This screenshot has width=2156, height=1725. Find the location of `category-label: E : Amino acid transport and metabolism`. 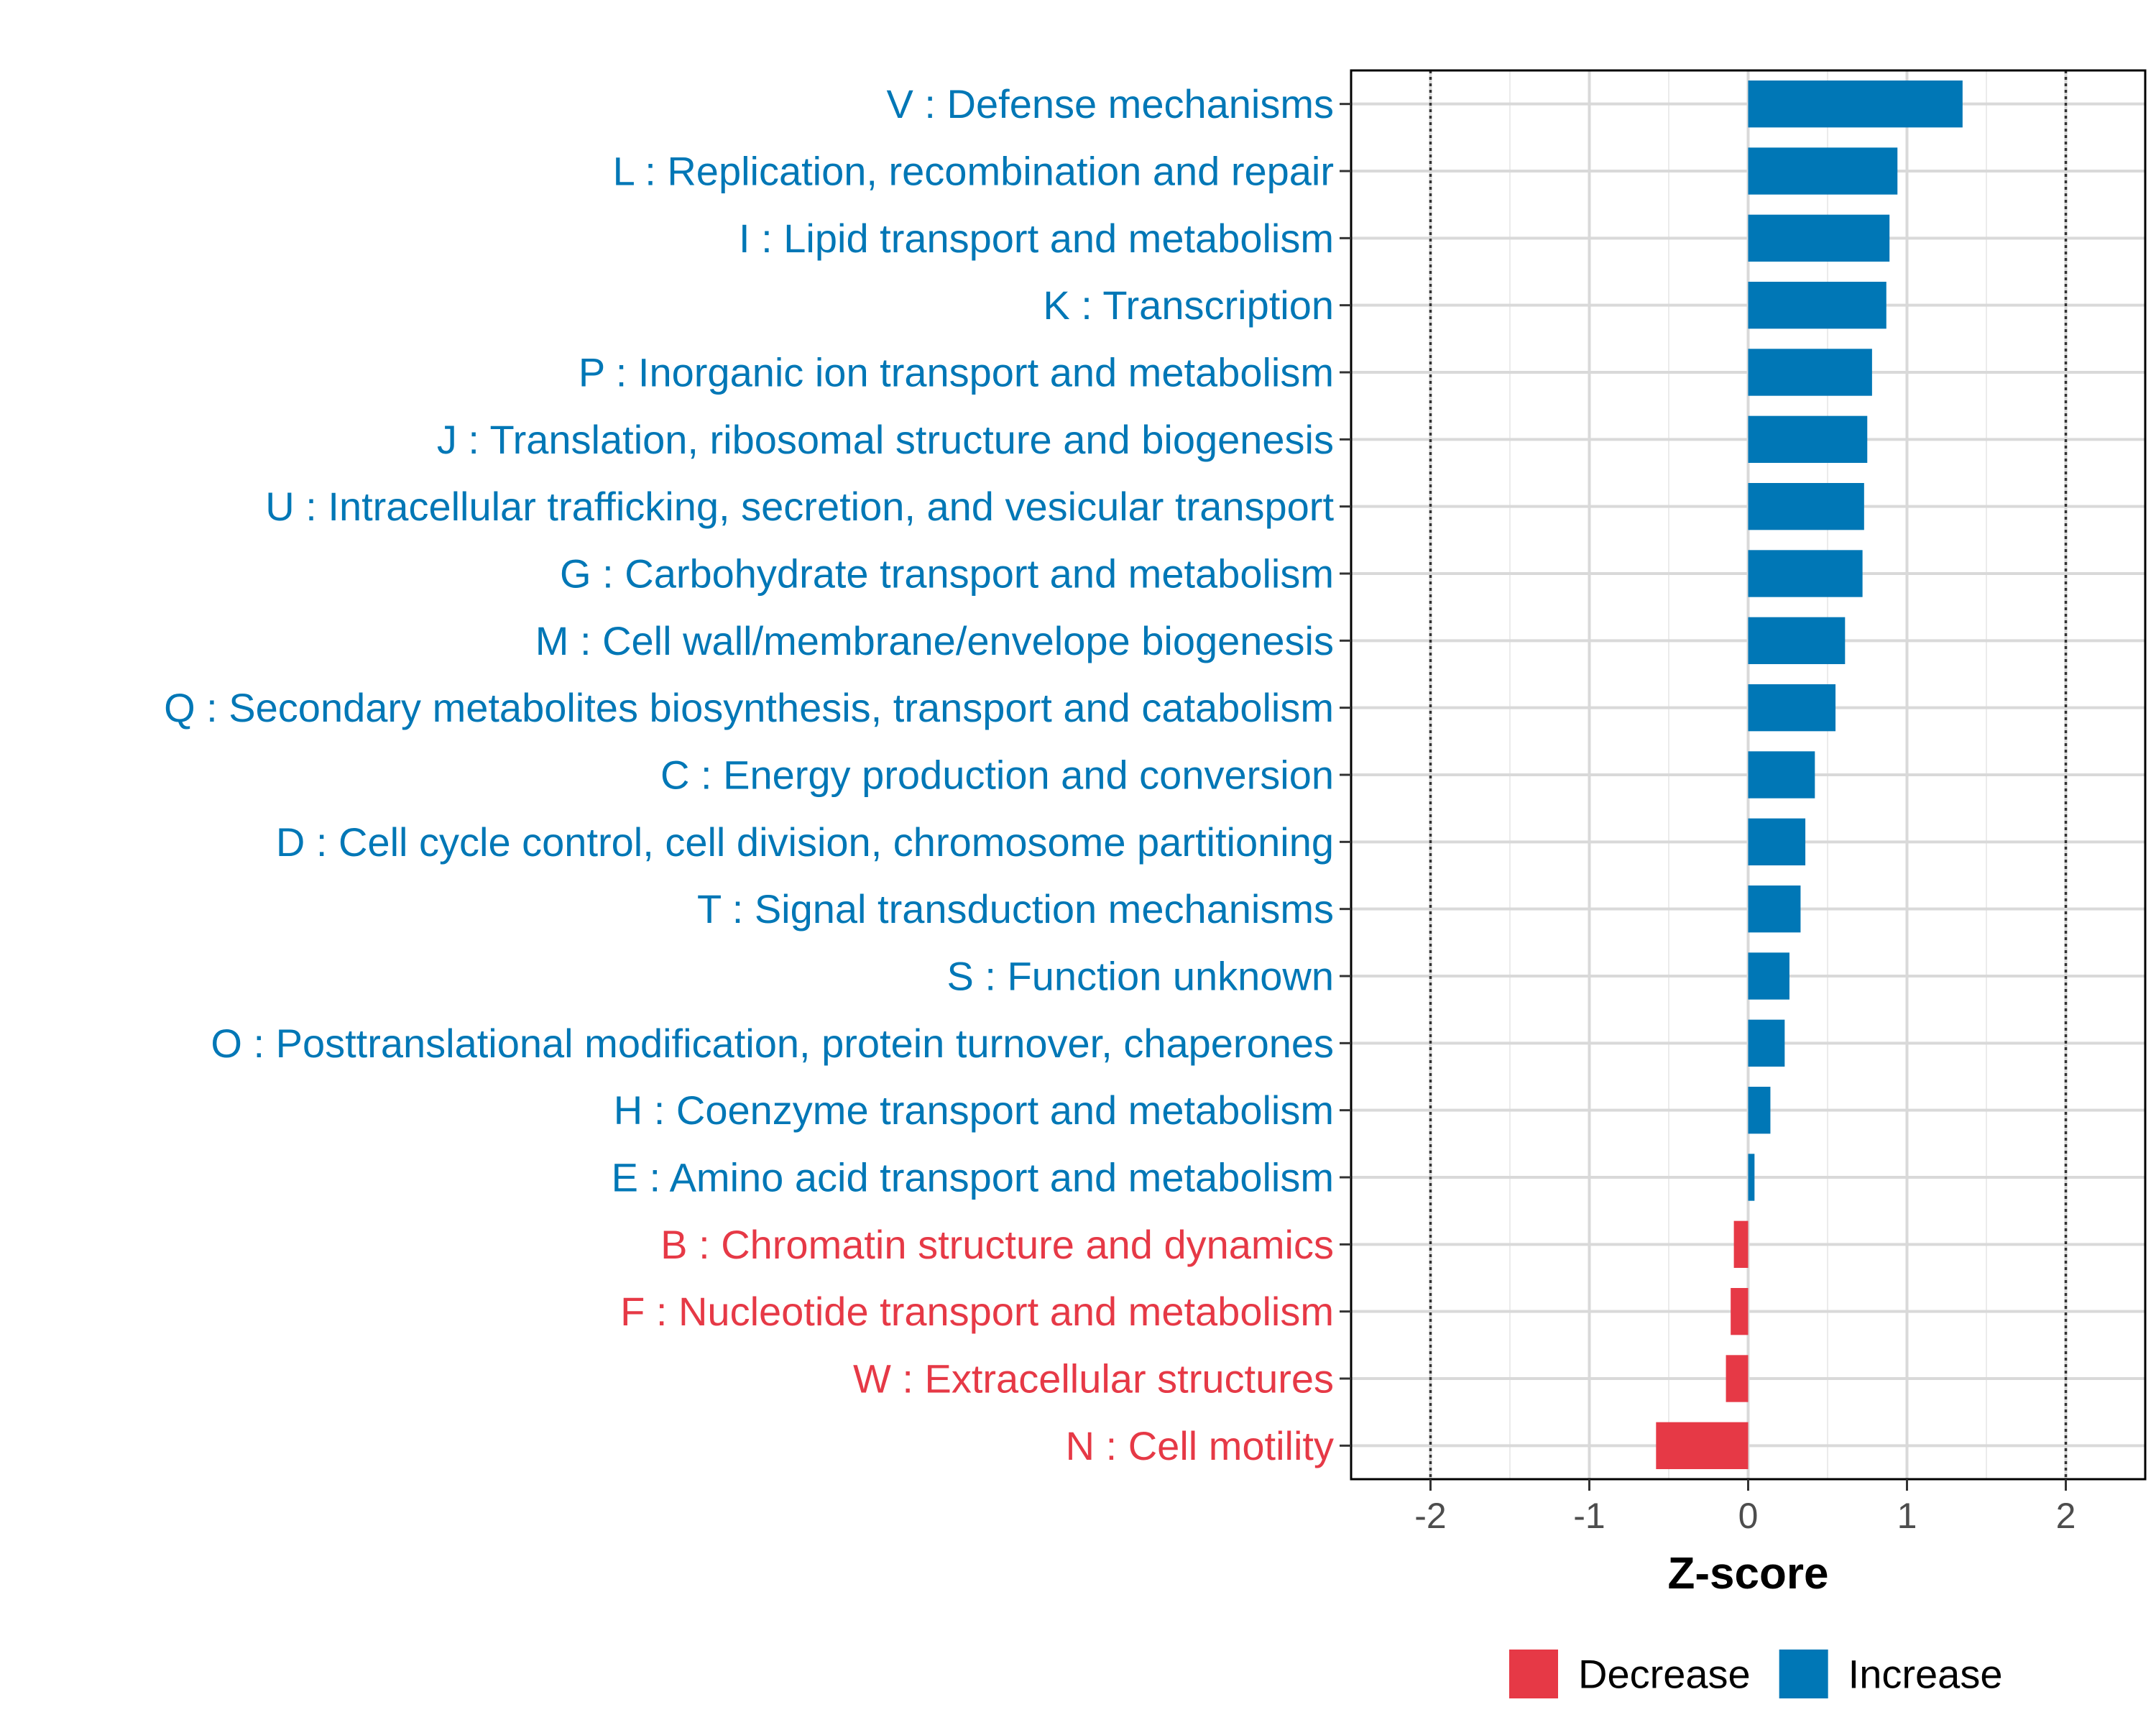

category-label: E : Amino acid transport and metabolism is located at coordinates (973, 1177).